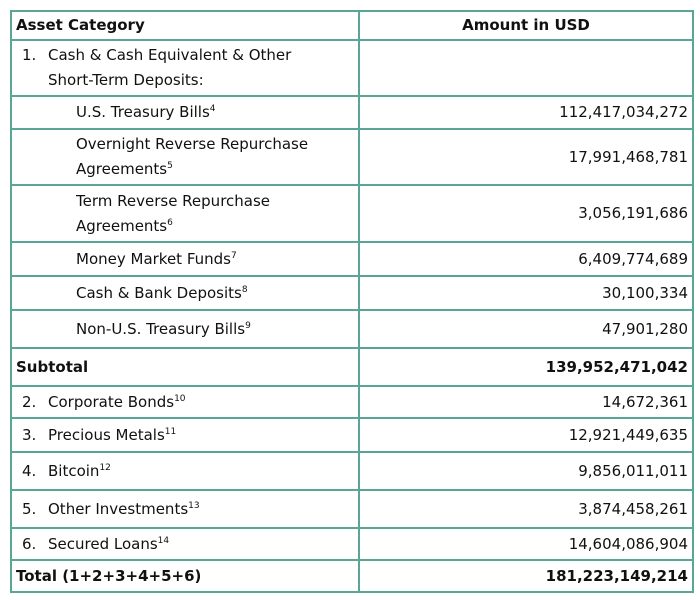 Image resolution: width=700 pixels, height=600 pixels. Describe the element at coordinates (52, 366) in the screenshot. I see `label: Subtotal` at that location.